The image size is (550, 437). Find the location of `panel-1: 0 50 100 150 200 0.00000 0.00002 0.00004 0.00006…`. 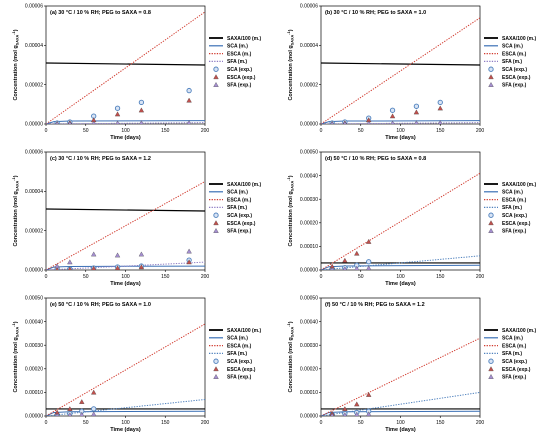

panel-1: 0 50 100 150 200 0.00000 0.00002 0.00004 0.00006… is located at coordinates (412, 72).